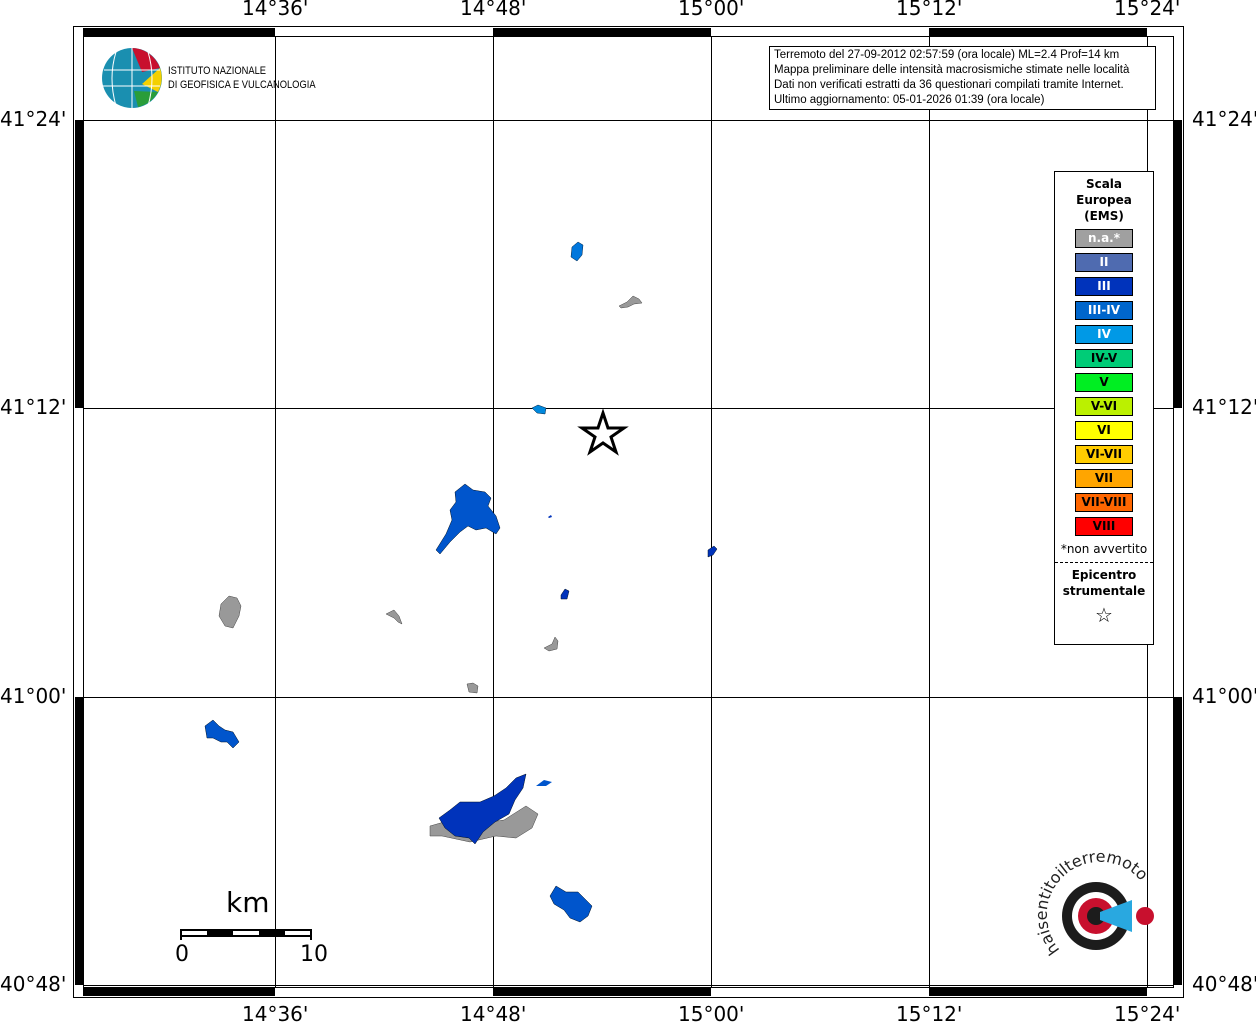 The image size is (1256, 1026). I want to click on legend-divider, so click(1104, 562).